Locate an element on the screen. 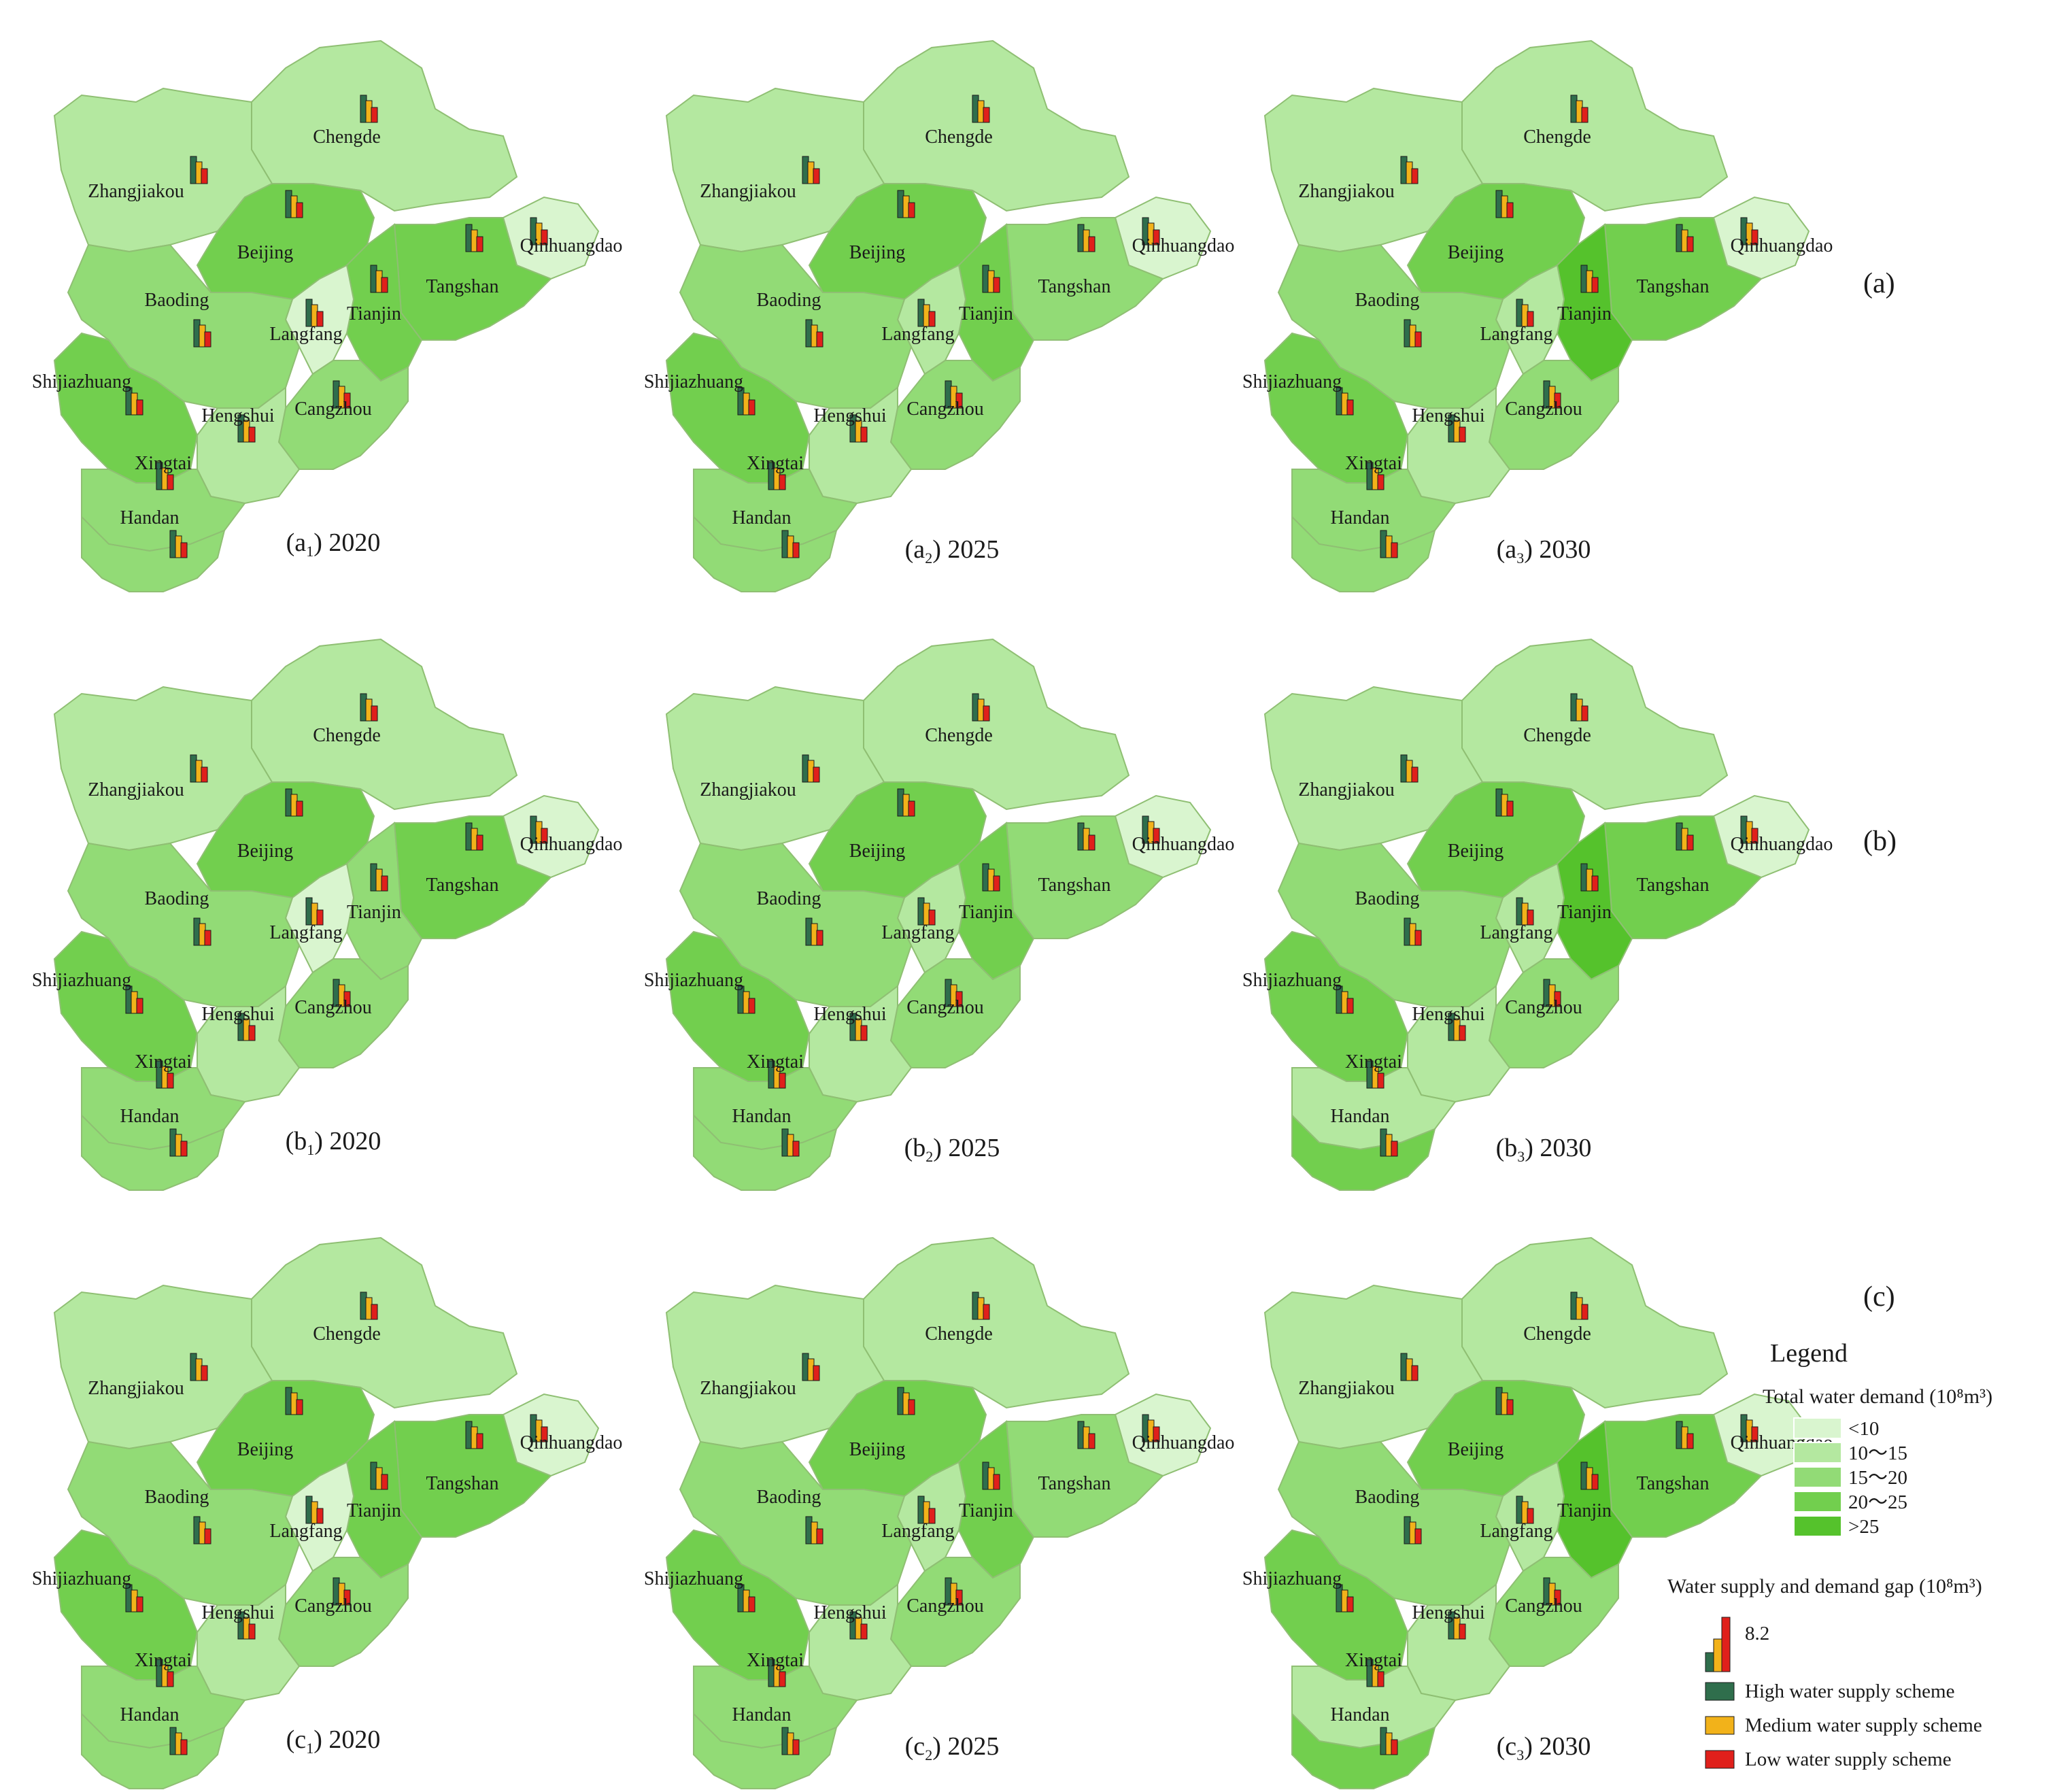 This screenshot has width=2072, height=1790. panel-caption-c3: (c3) 2030 is located at coordinates (1544, 1747).